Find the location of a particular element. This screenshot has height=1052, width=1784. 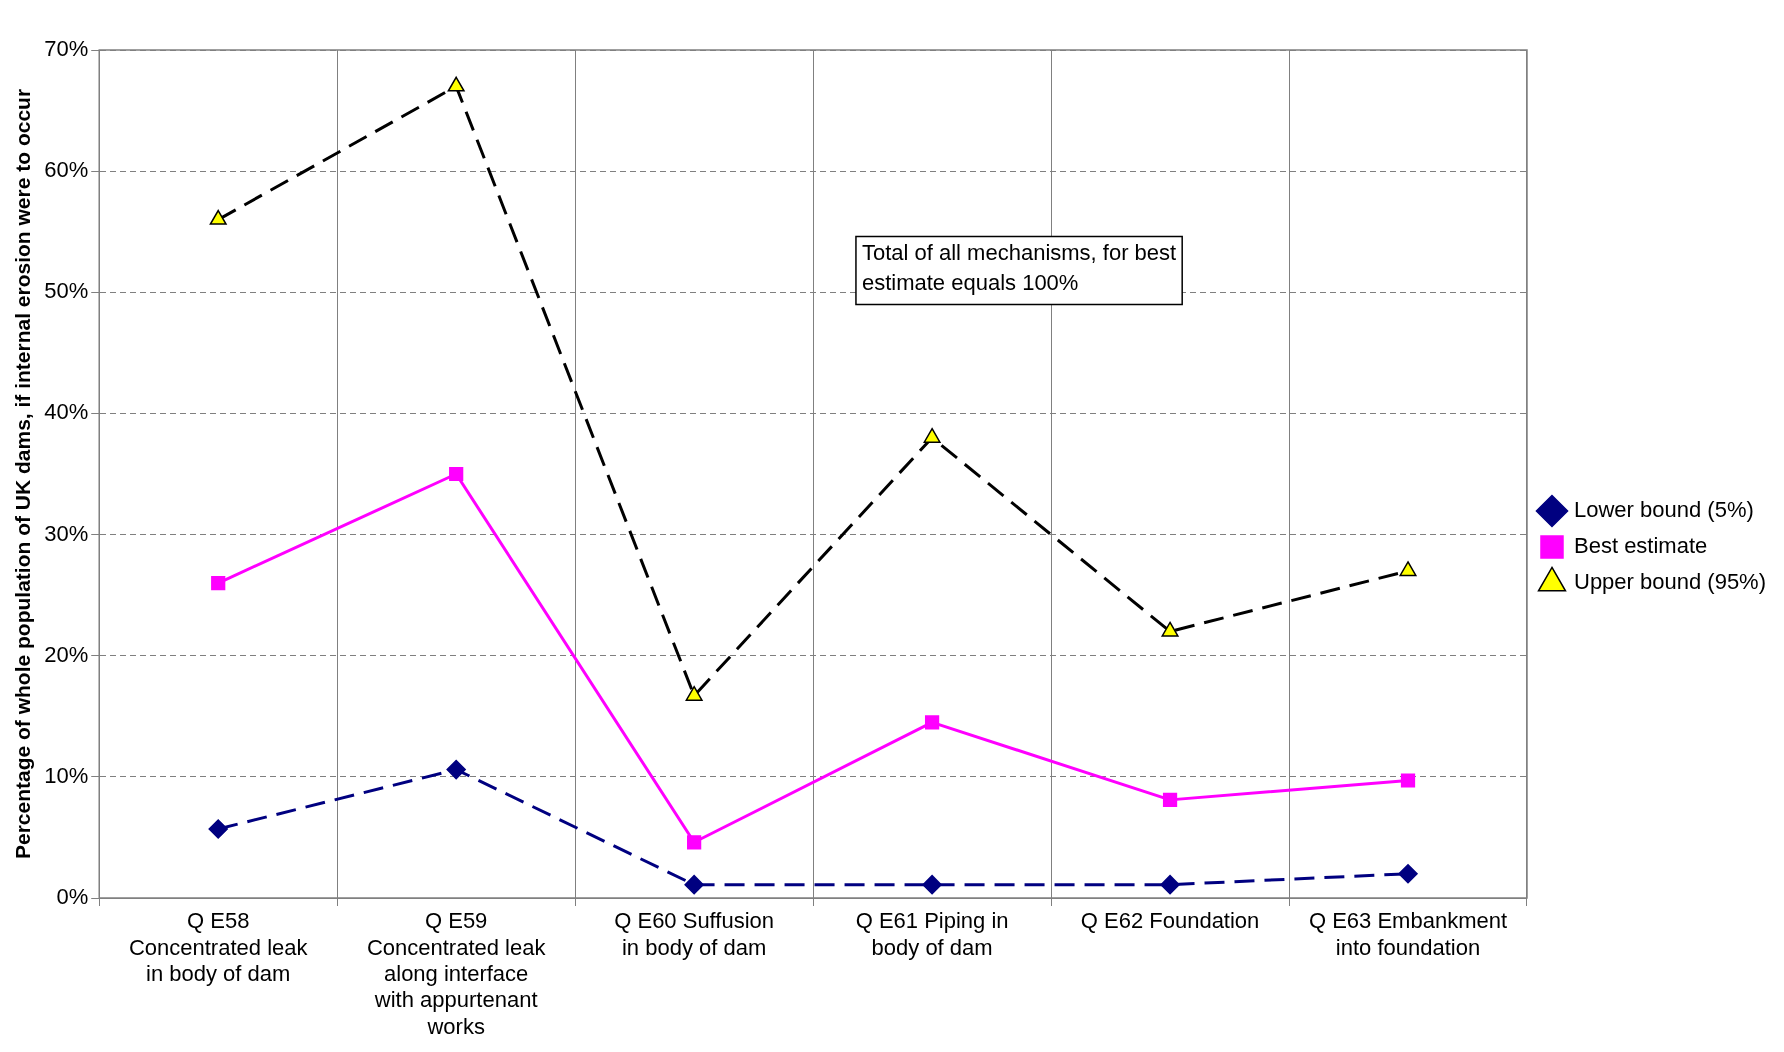

x-tick-label: Q E58 Concentrated leak in body of dam is located at coordinates (218, 947).